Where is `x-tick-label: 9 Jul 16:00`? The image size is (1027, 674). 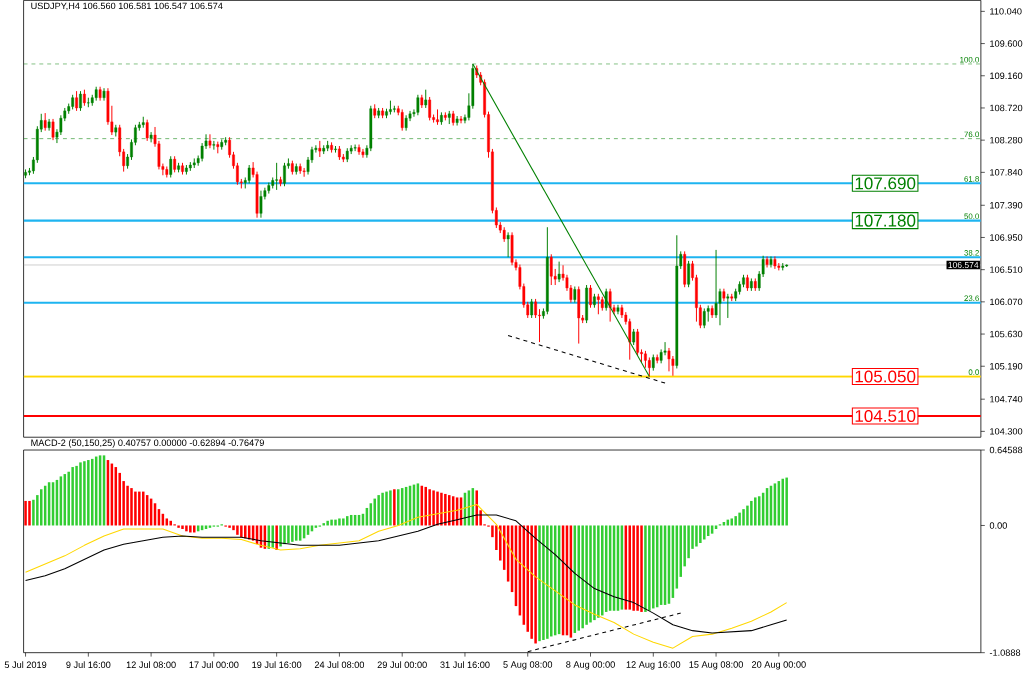 x-tick-label: 9 Jul 16:00 is located at coordinates (88, 665).